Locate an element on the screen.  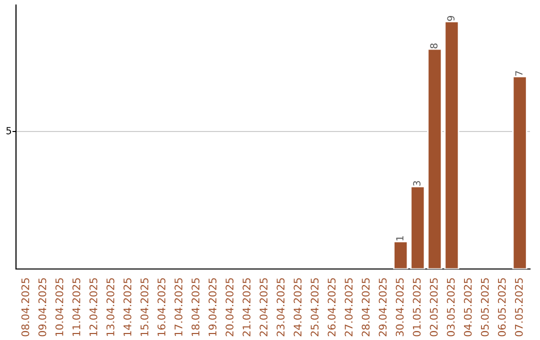
x-tick-label: 13.04.2025 is located at coordinates (110, 307).